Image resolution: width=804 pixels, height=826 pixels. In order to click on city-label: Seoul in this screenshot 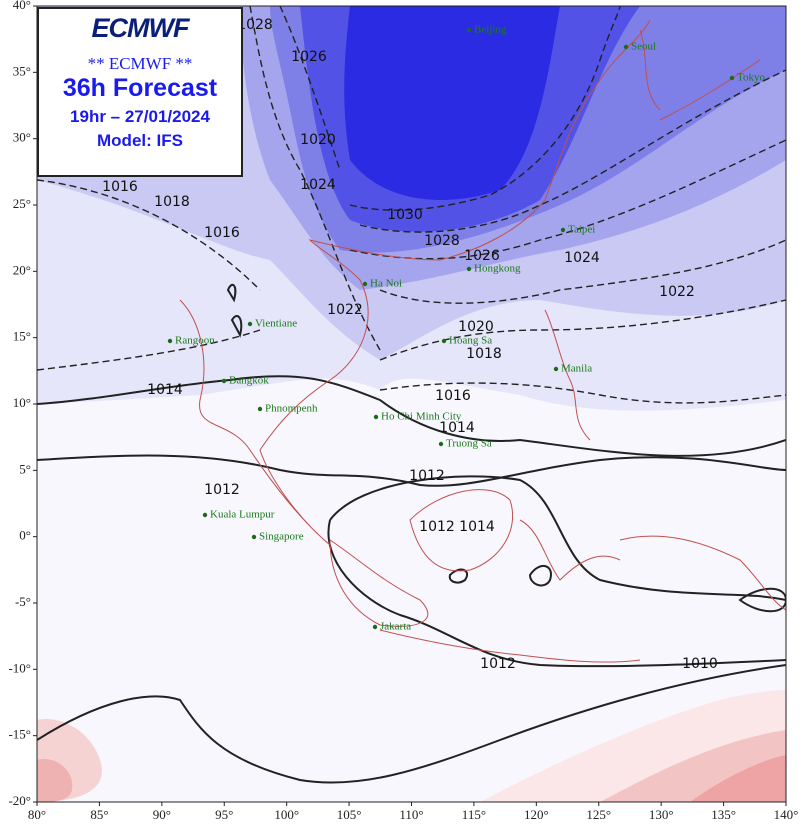, I will do `click(643, 47)`.